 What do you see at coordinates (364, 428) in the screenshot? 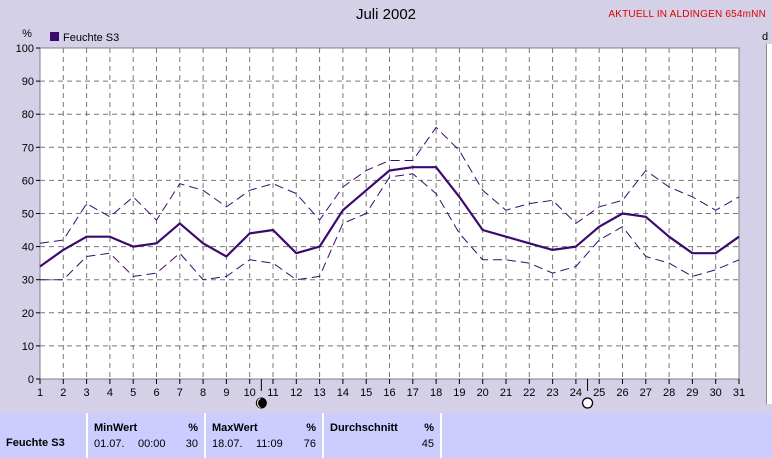
I see `avg-header: Durchschnitt` at bounding box center [364, 428].